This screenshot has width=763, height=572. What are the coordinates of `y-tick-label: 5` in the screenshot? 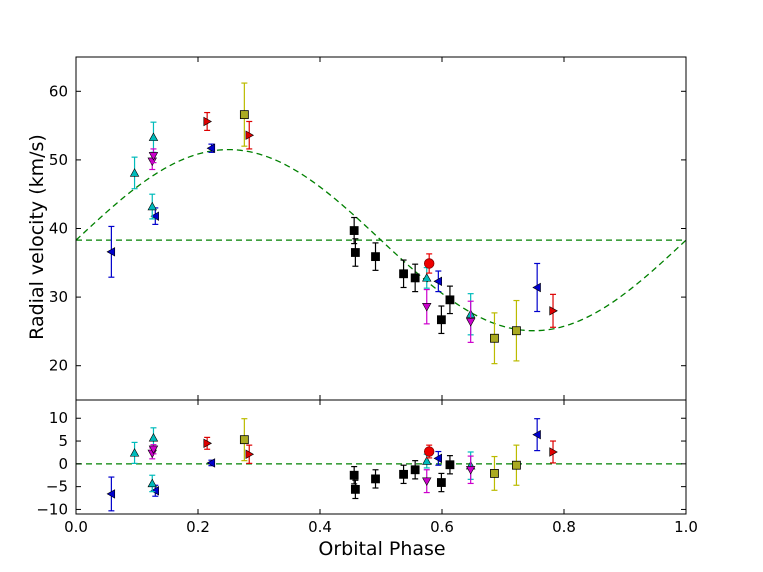 It's located at (63, 441).